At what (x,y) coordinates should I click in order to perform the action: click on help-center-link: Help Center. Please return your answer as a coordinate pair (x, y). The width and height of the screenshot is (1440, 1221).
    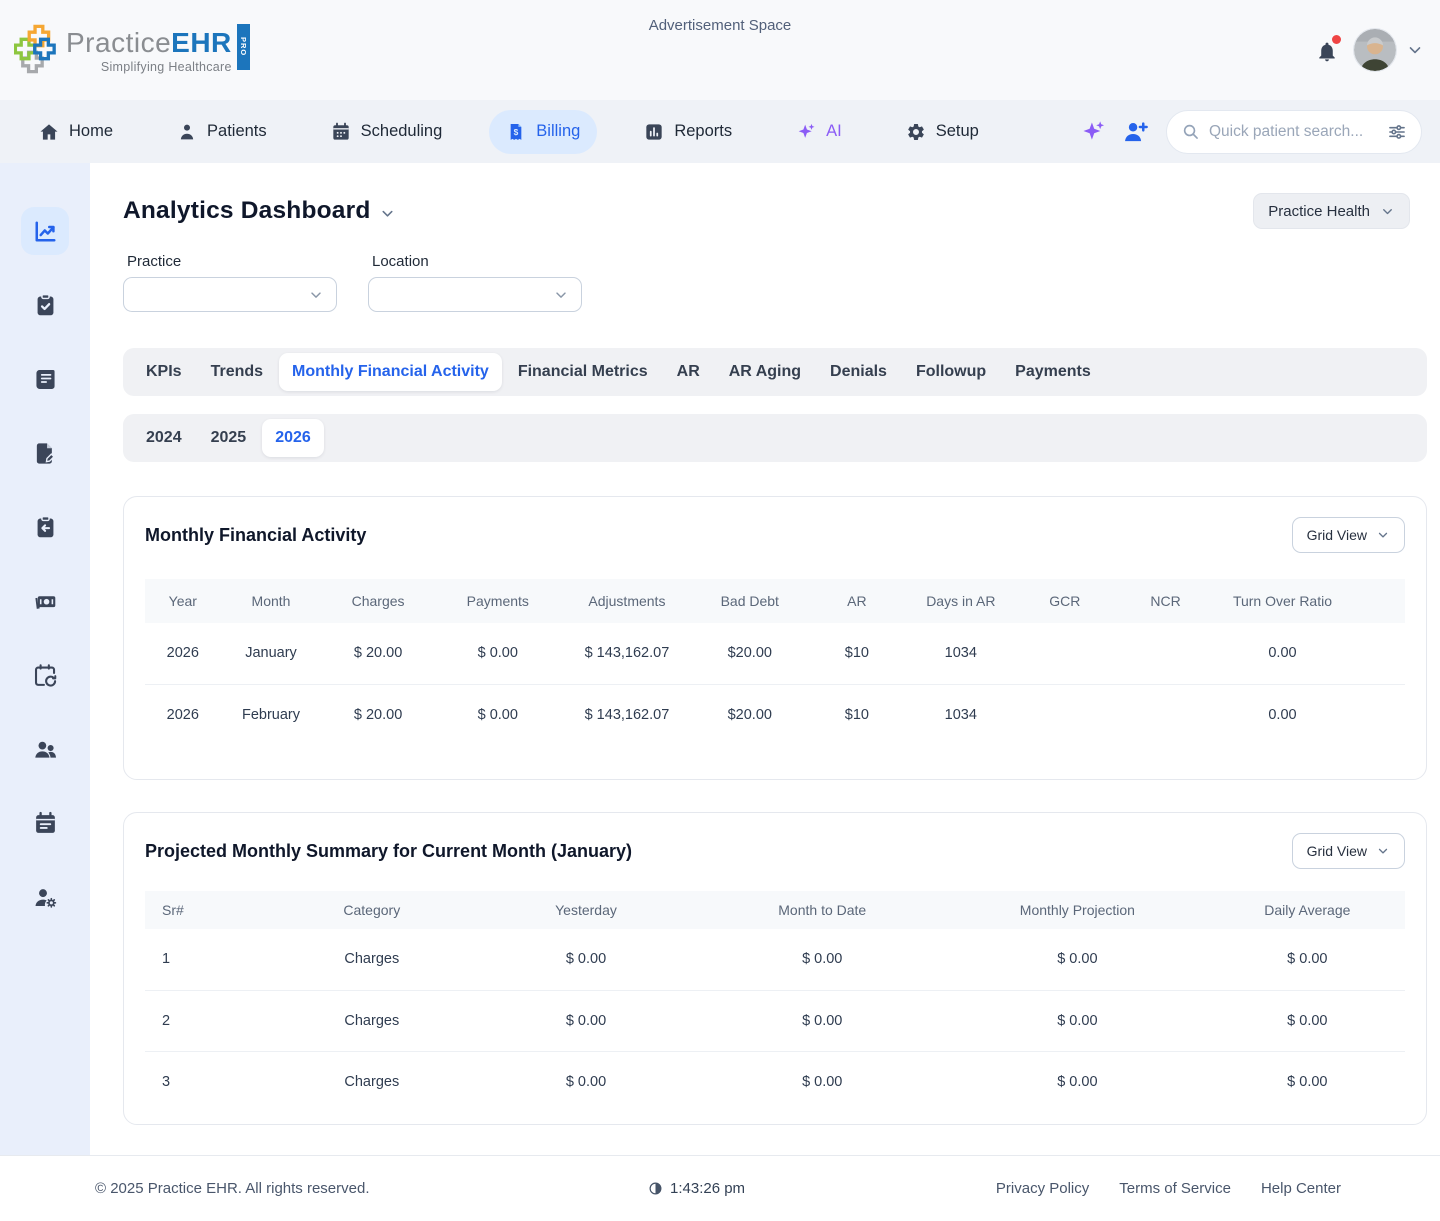
    Looking at the image, I should click on (1300, 1188).